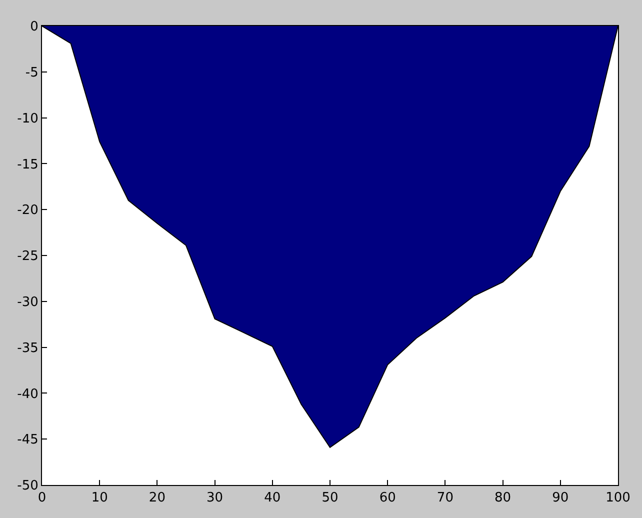 The height and width of the screenshot is (518, 642). What do you see at coordinates (272, 498) in the screenshot?
I see `x-tick-label: 40` at bounding box center [272, 498].